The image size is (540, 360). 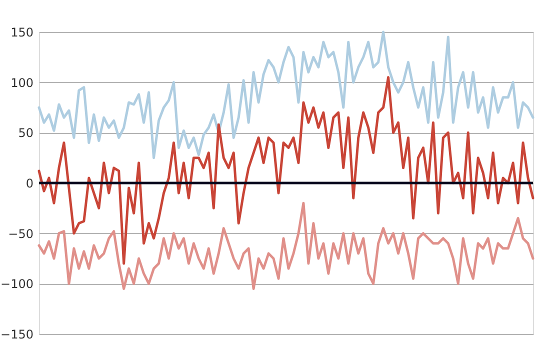 I want to click on y-tick-label: −100, so click(x=17, y=284).